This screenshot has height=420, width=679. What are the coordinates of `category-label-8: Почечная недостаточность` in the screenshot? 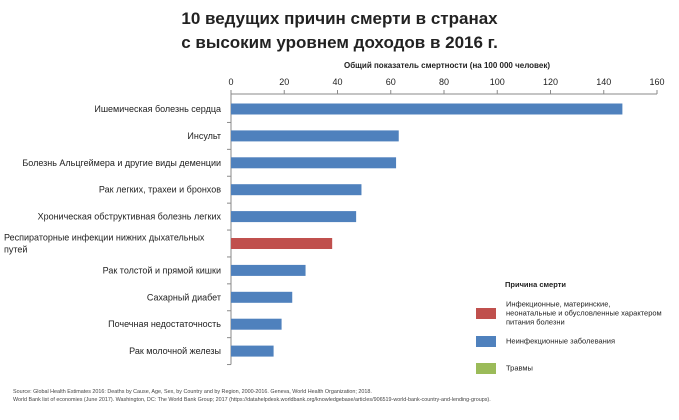 It's located at (164, 324).